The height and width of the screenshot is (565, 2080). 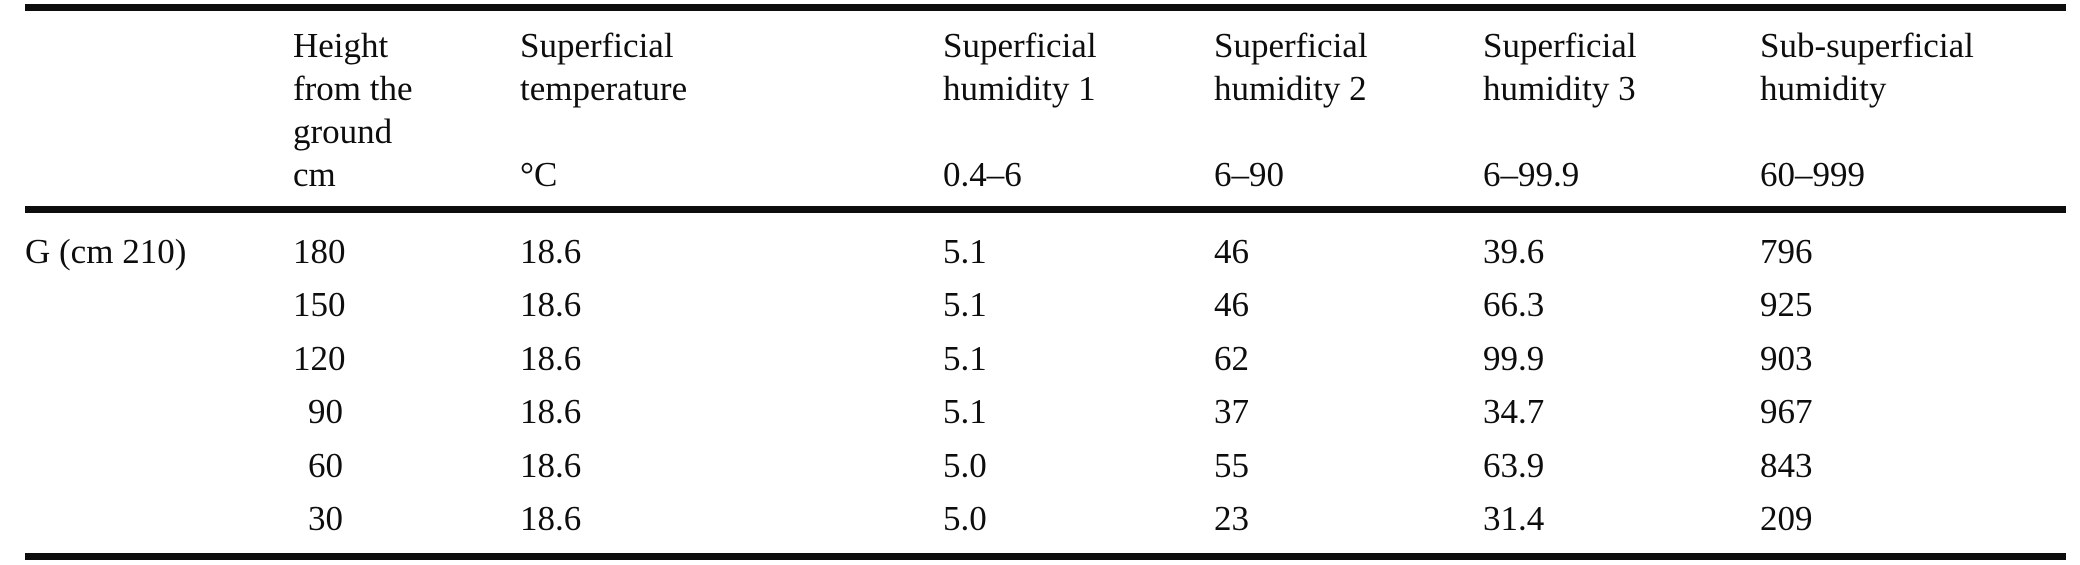 What do you see at coordinates (1045, 470) in the screenshot?
I see `table-row: 60 18.6 5.0 55 63.9 843` at bounding box center [1045, 470].